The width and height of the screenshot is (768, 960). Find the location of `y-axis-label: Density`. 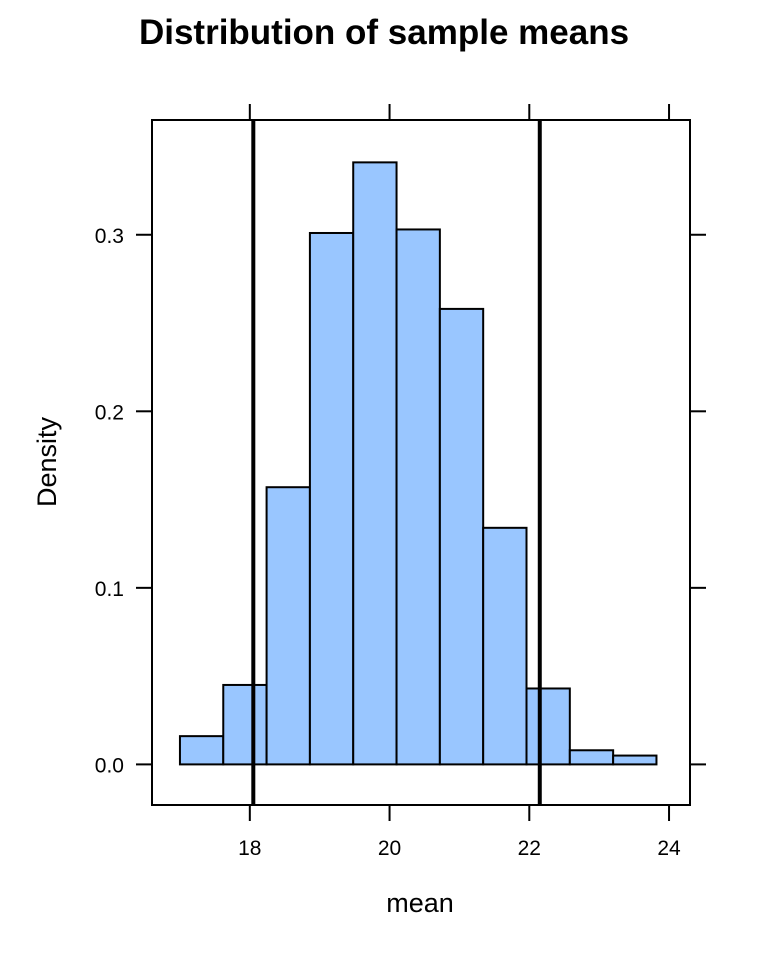

y-axis-label: Density is located at coordinates (47, 461).